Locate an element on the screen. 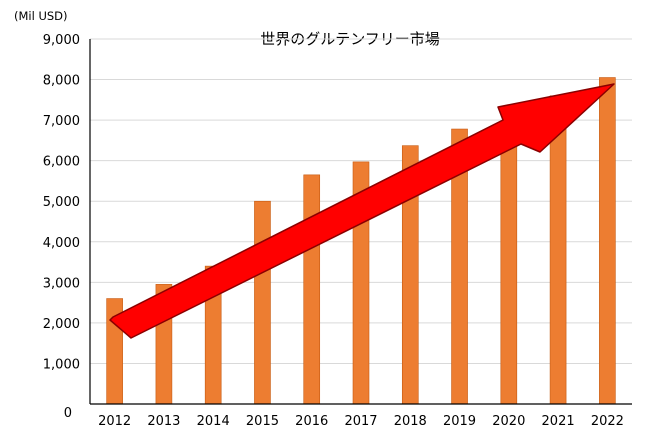  y-tick-label: 0 is located at coordinates (68, 413).